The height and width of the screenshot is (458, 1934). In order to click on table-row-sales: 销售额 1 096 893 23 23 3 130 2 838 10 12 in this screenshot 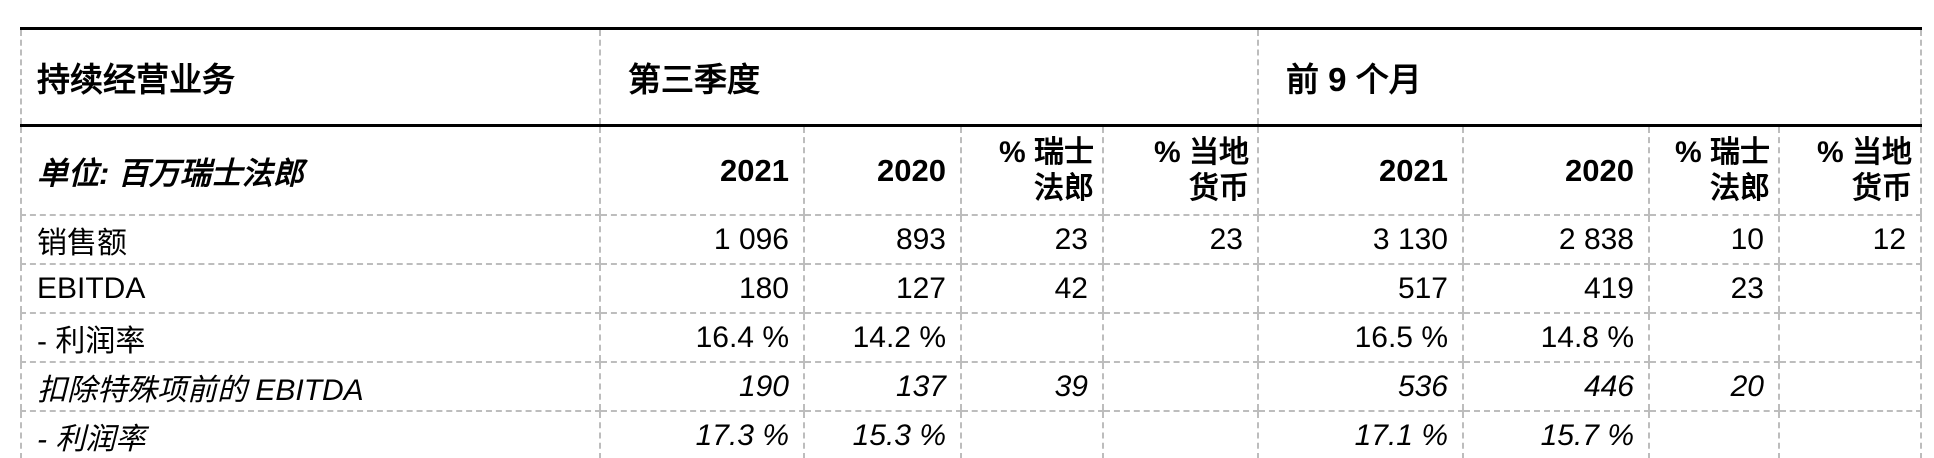, I will do `click(971, 240)`.